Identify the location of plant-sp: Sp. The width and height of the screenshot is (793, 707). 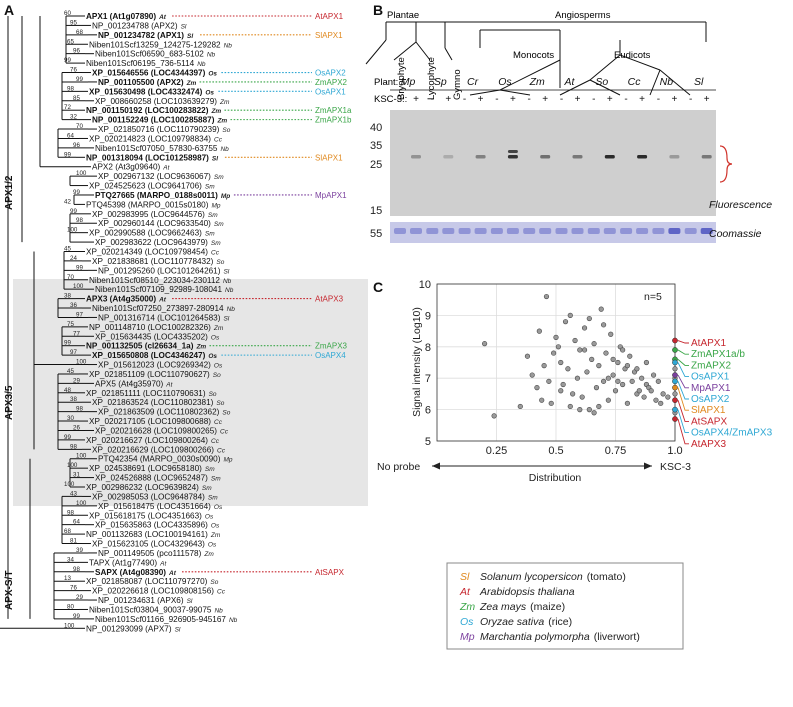
(440, 82).